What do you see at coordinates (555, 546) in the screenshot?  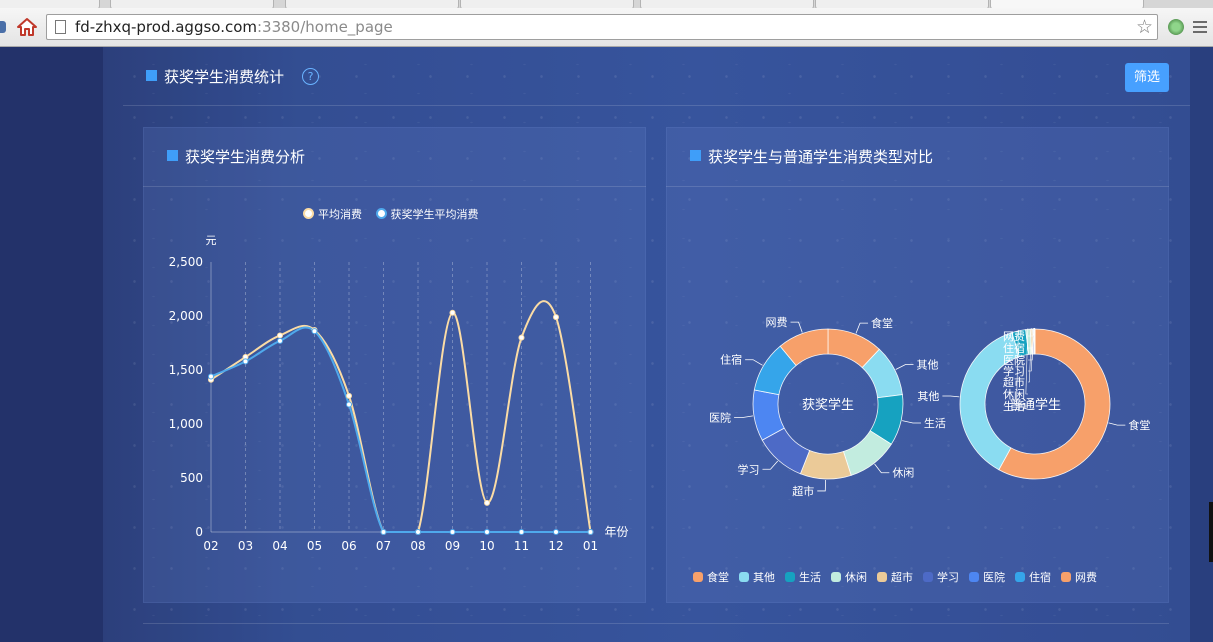 I see `x-tick-label: 12` at bounding box center [555, 546].